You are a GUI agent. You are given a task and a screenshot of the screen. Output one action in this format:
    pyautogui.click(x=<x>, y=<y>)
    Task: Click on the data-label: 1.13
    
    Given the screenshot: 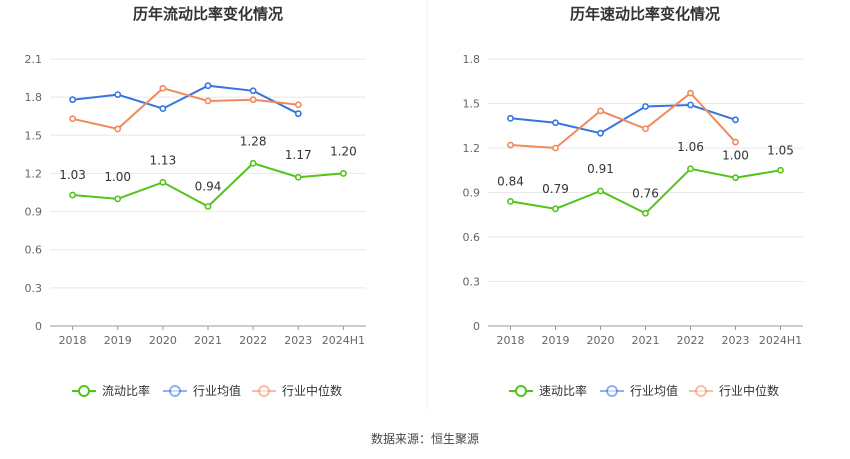 What is the action you would take?
    pyautogui.click(x=162, y=160)
    